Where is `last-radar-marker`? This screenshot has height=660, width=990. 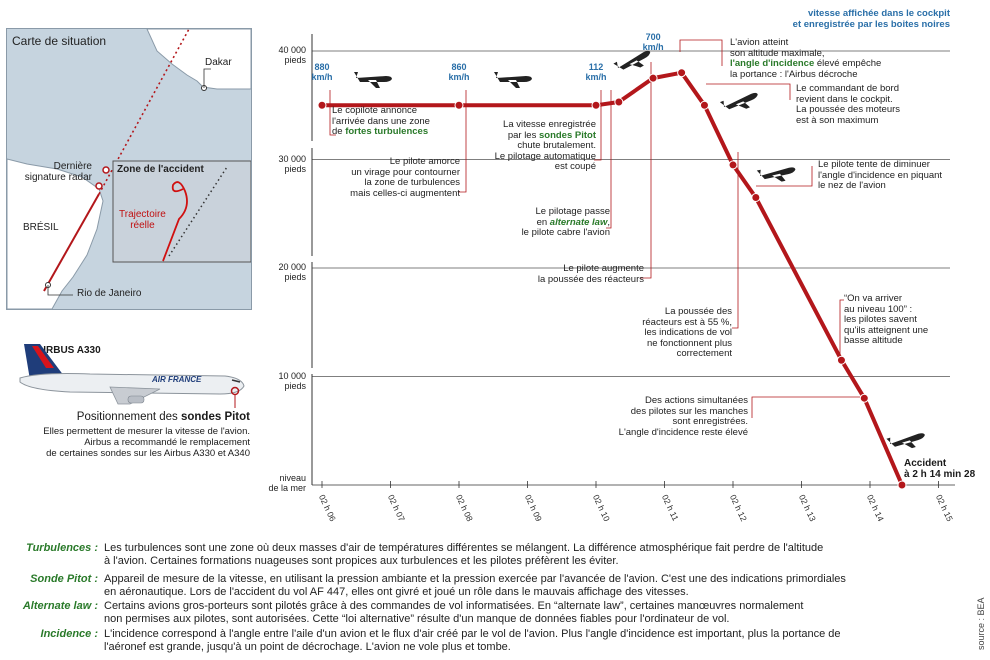
last-radar-marker is located at coordinates (99, 186).